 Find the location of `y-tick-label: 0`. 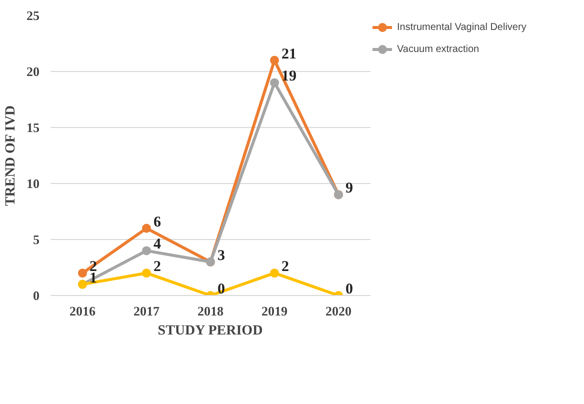

y-tick-label: 0 is located at coordinates (36, 295).